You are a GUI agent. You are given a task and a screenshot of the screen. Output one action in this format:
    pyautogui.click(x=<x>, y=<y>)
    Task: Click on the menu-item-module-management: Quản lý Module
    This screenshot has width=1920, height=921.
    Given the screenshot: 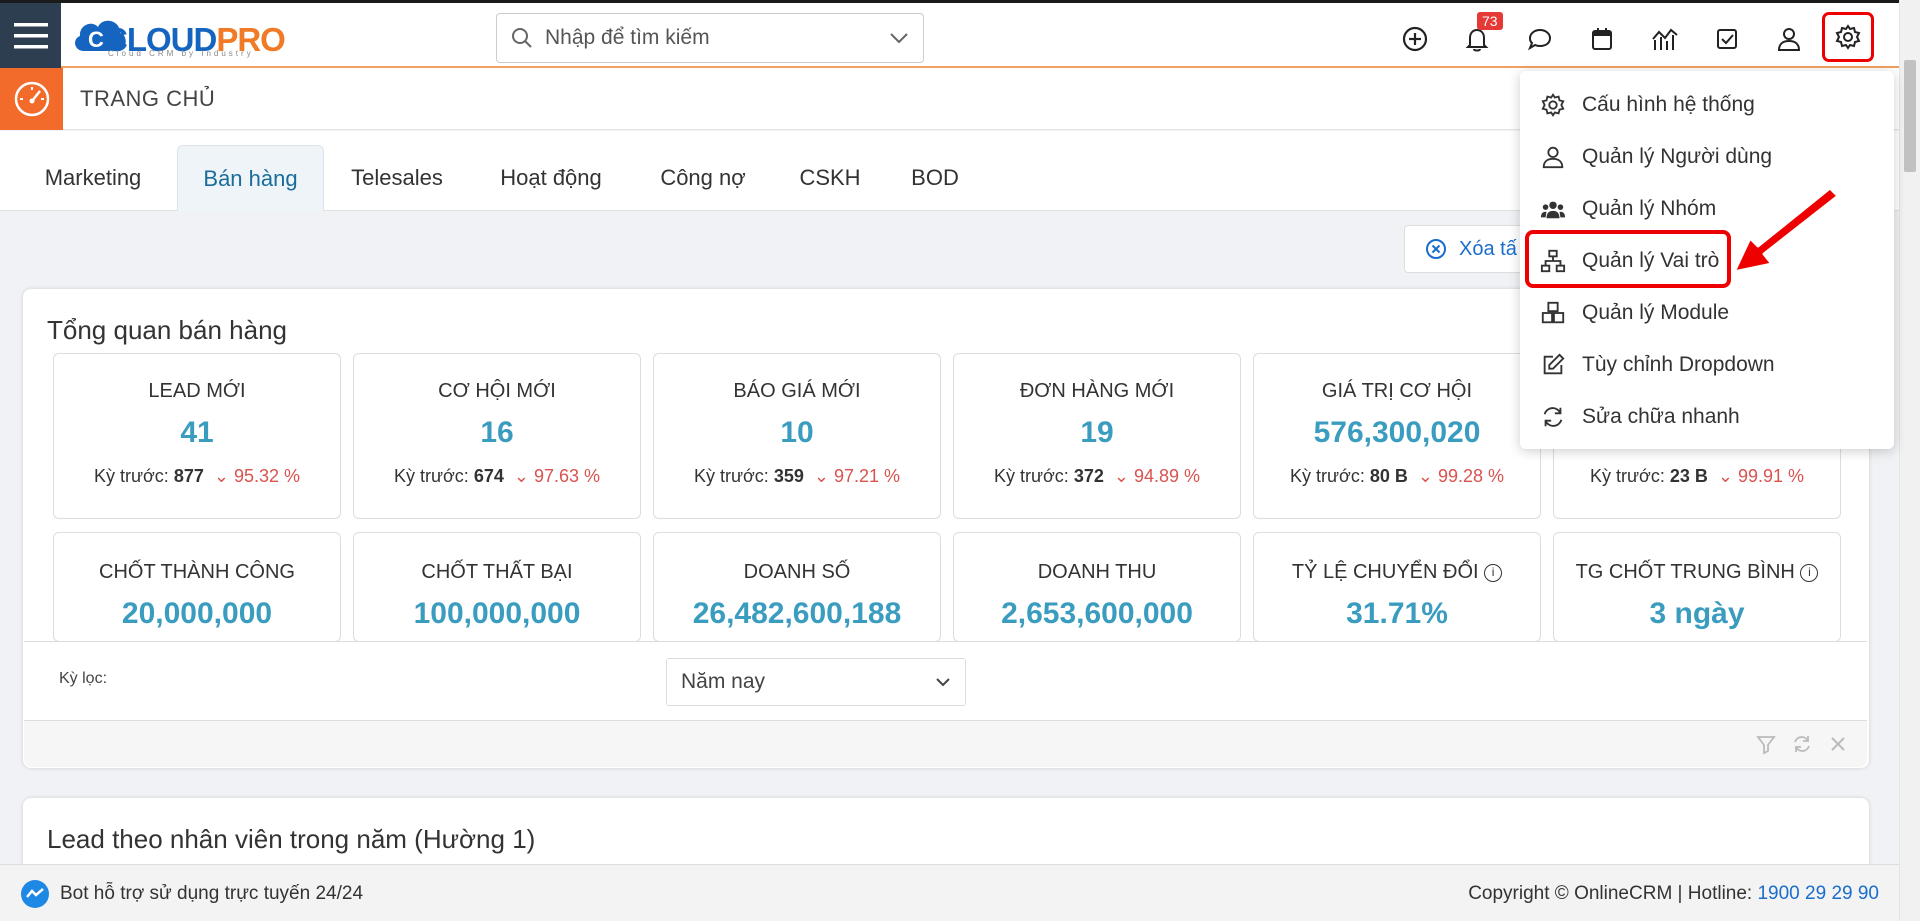 What is the action you would take?
    pyautogui.click(x=1707, y=313)
    